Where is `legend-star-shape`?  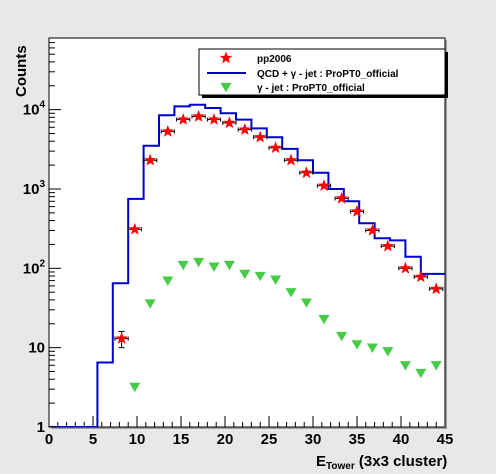
legend-star-shape is located at coordinates (226, 57).